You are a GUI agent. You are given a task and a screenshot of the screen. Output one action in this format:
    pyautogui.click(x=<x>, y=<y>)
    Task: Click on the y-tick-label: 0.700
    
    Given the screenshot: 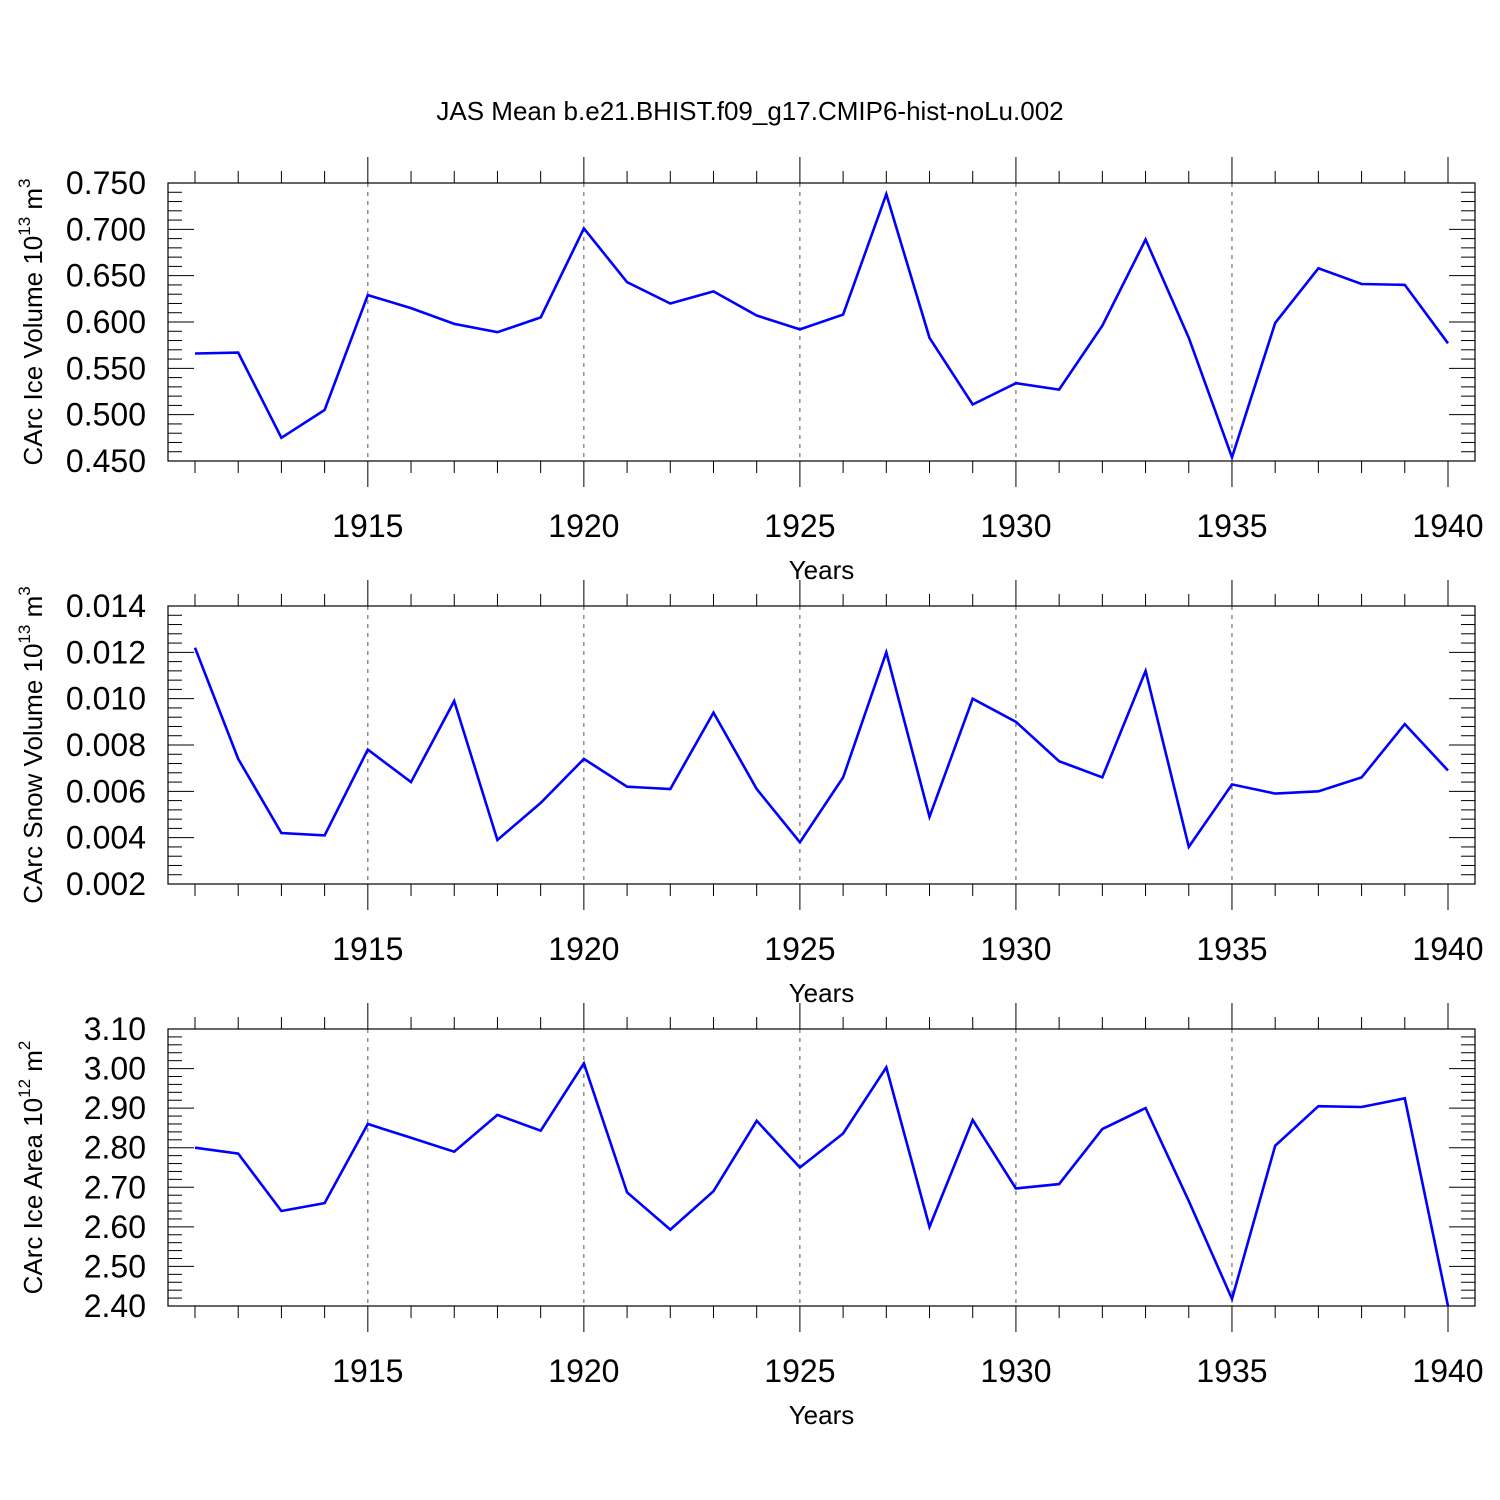 What is the action you would take?
    pyautogui.click(x=106, y=229)
    